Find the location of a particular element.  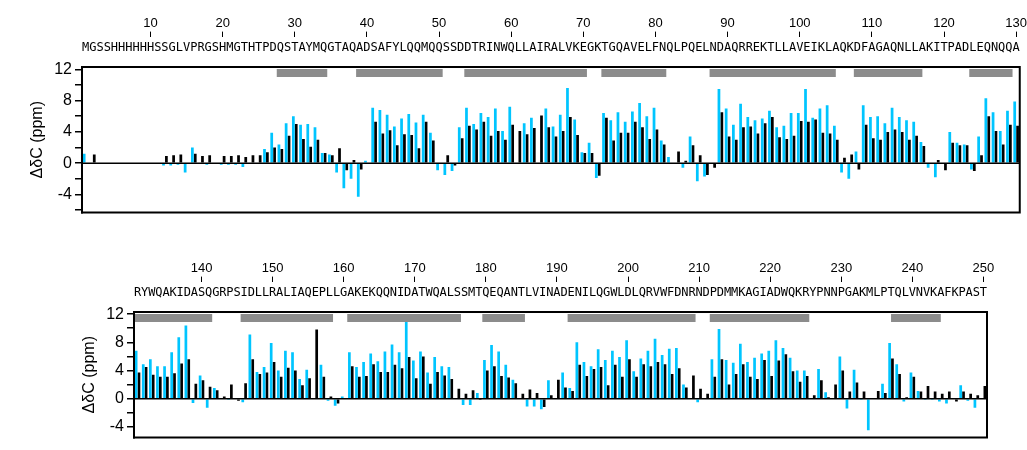

x2-tick-label: 180 is located at coordinates (486, 268).